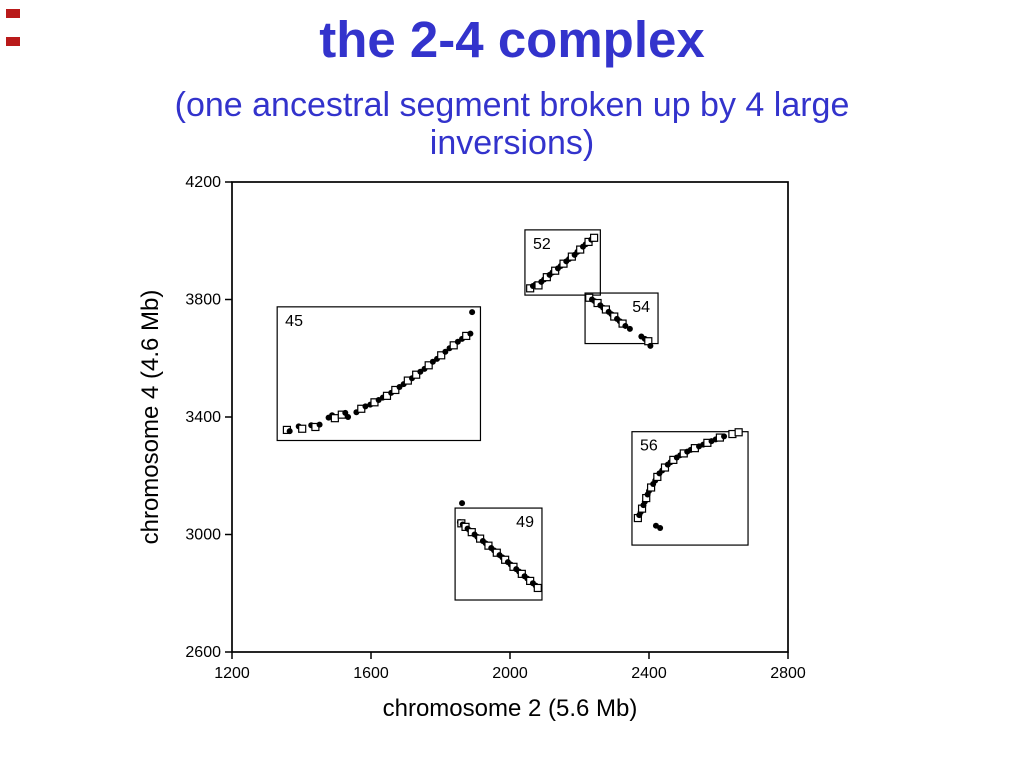 The image size is (1024, 768). I want to click on y-tick-label: 4200, so click(203, 182).